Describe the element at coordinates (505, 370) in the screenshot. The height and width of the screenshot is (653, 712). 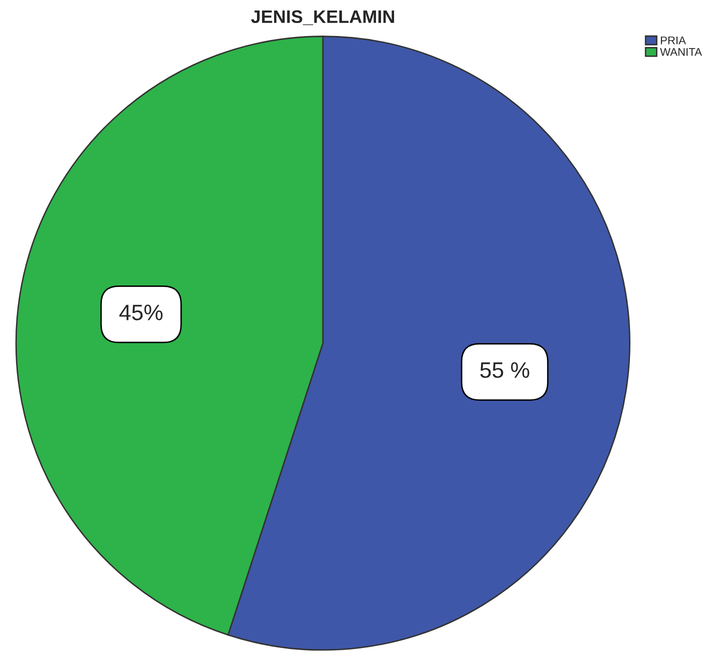
I see `data-label: 55 %` at that location.